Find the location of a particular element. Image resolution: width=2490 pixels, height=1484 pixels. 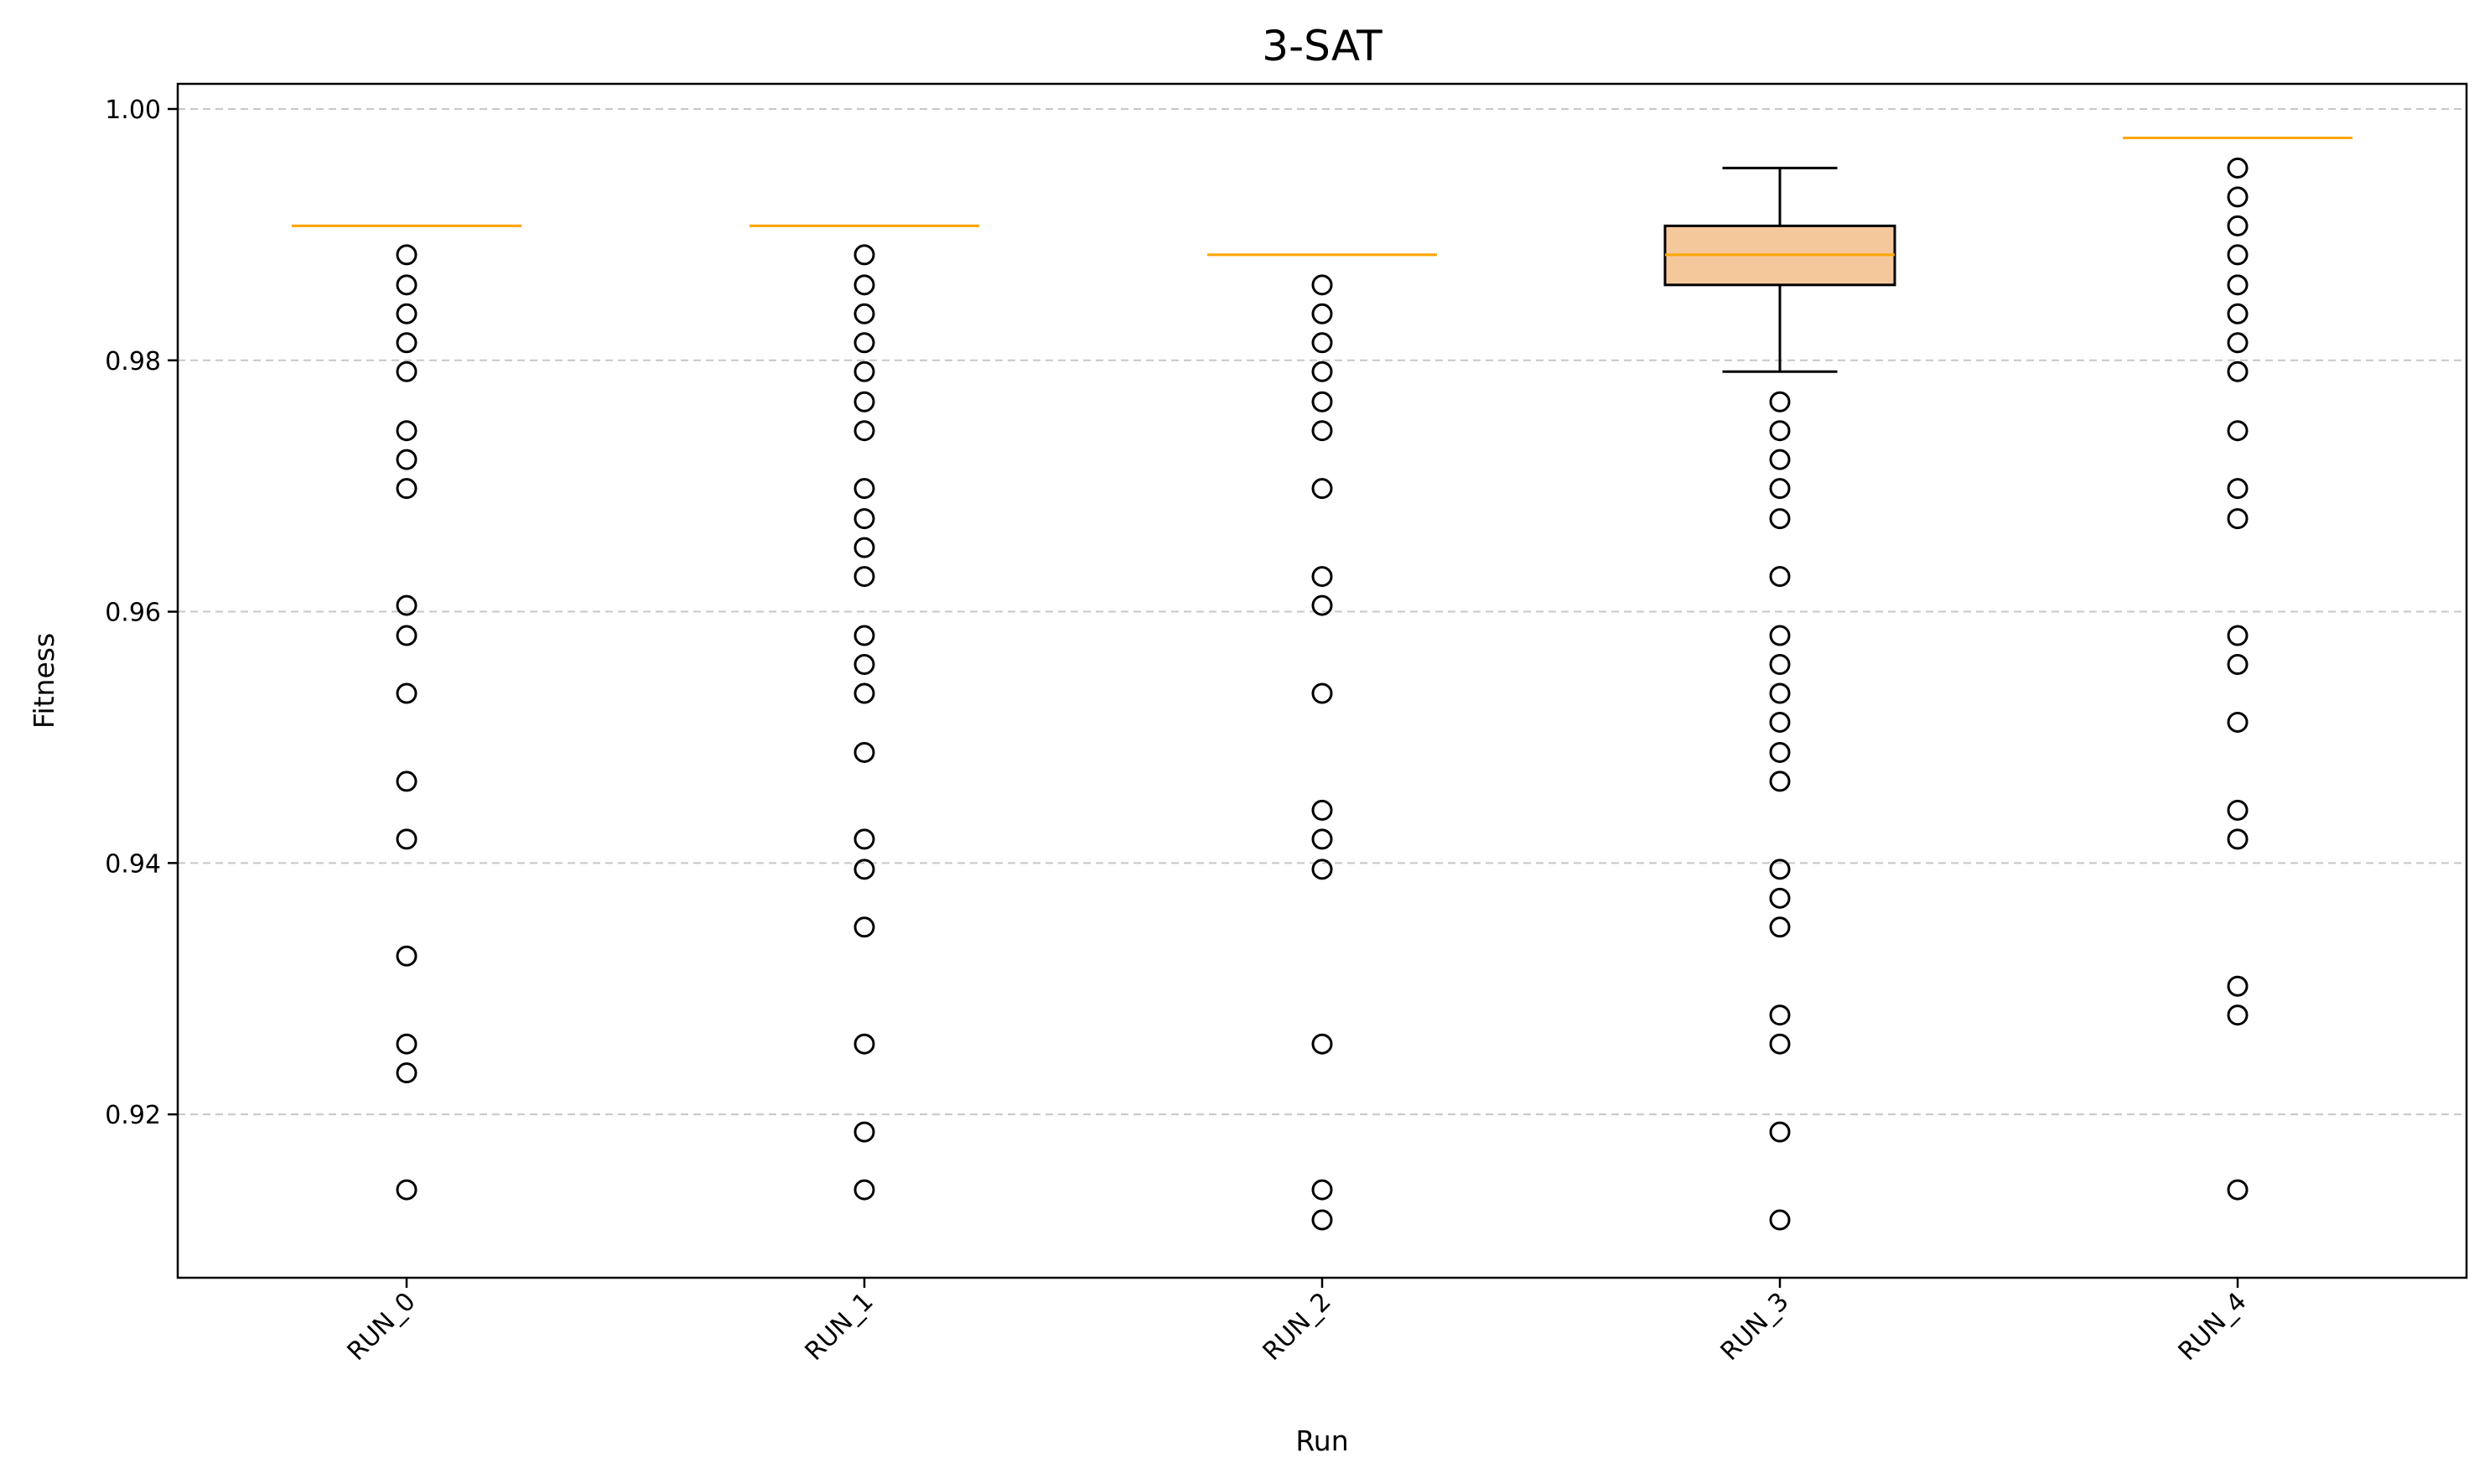

y-tick-label: 1.00 is located at coordinates (133, 110).